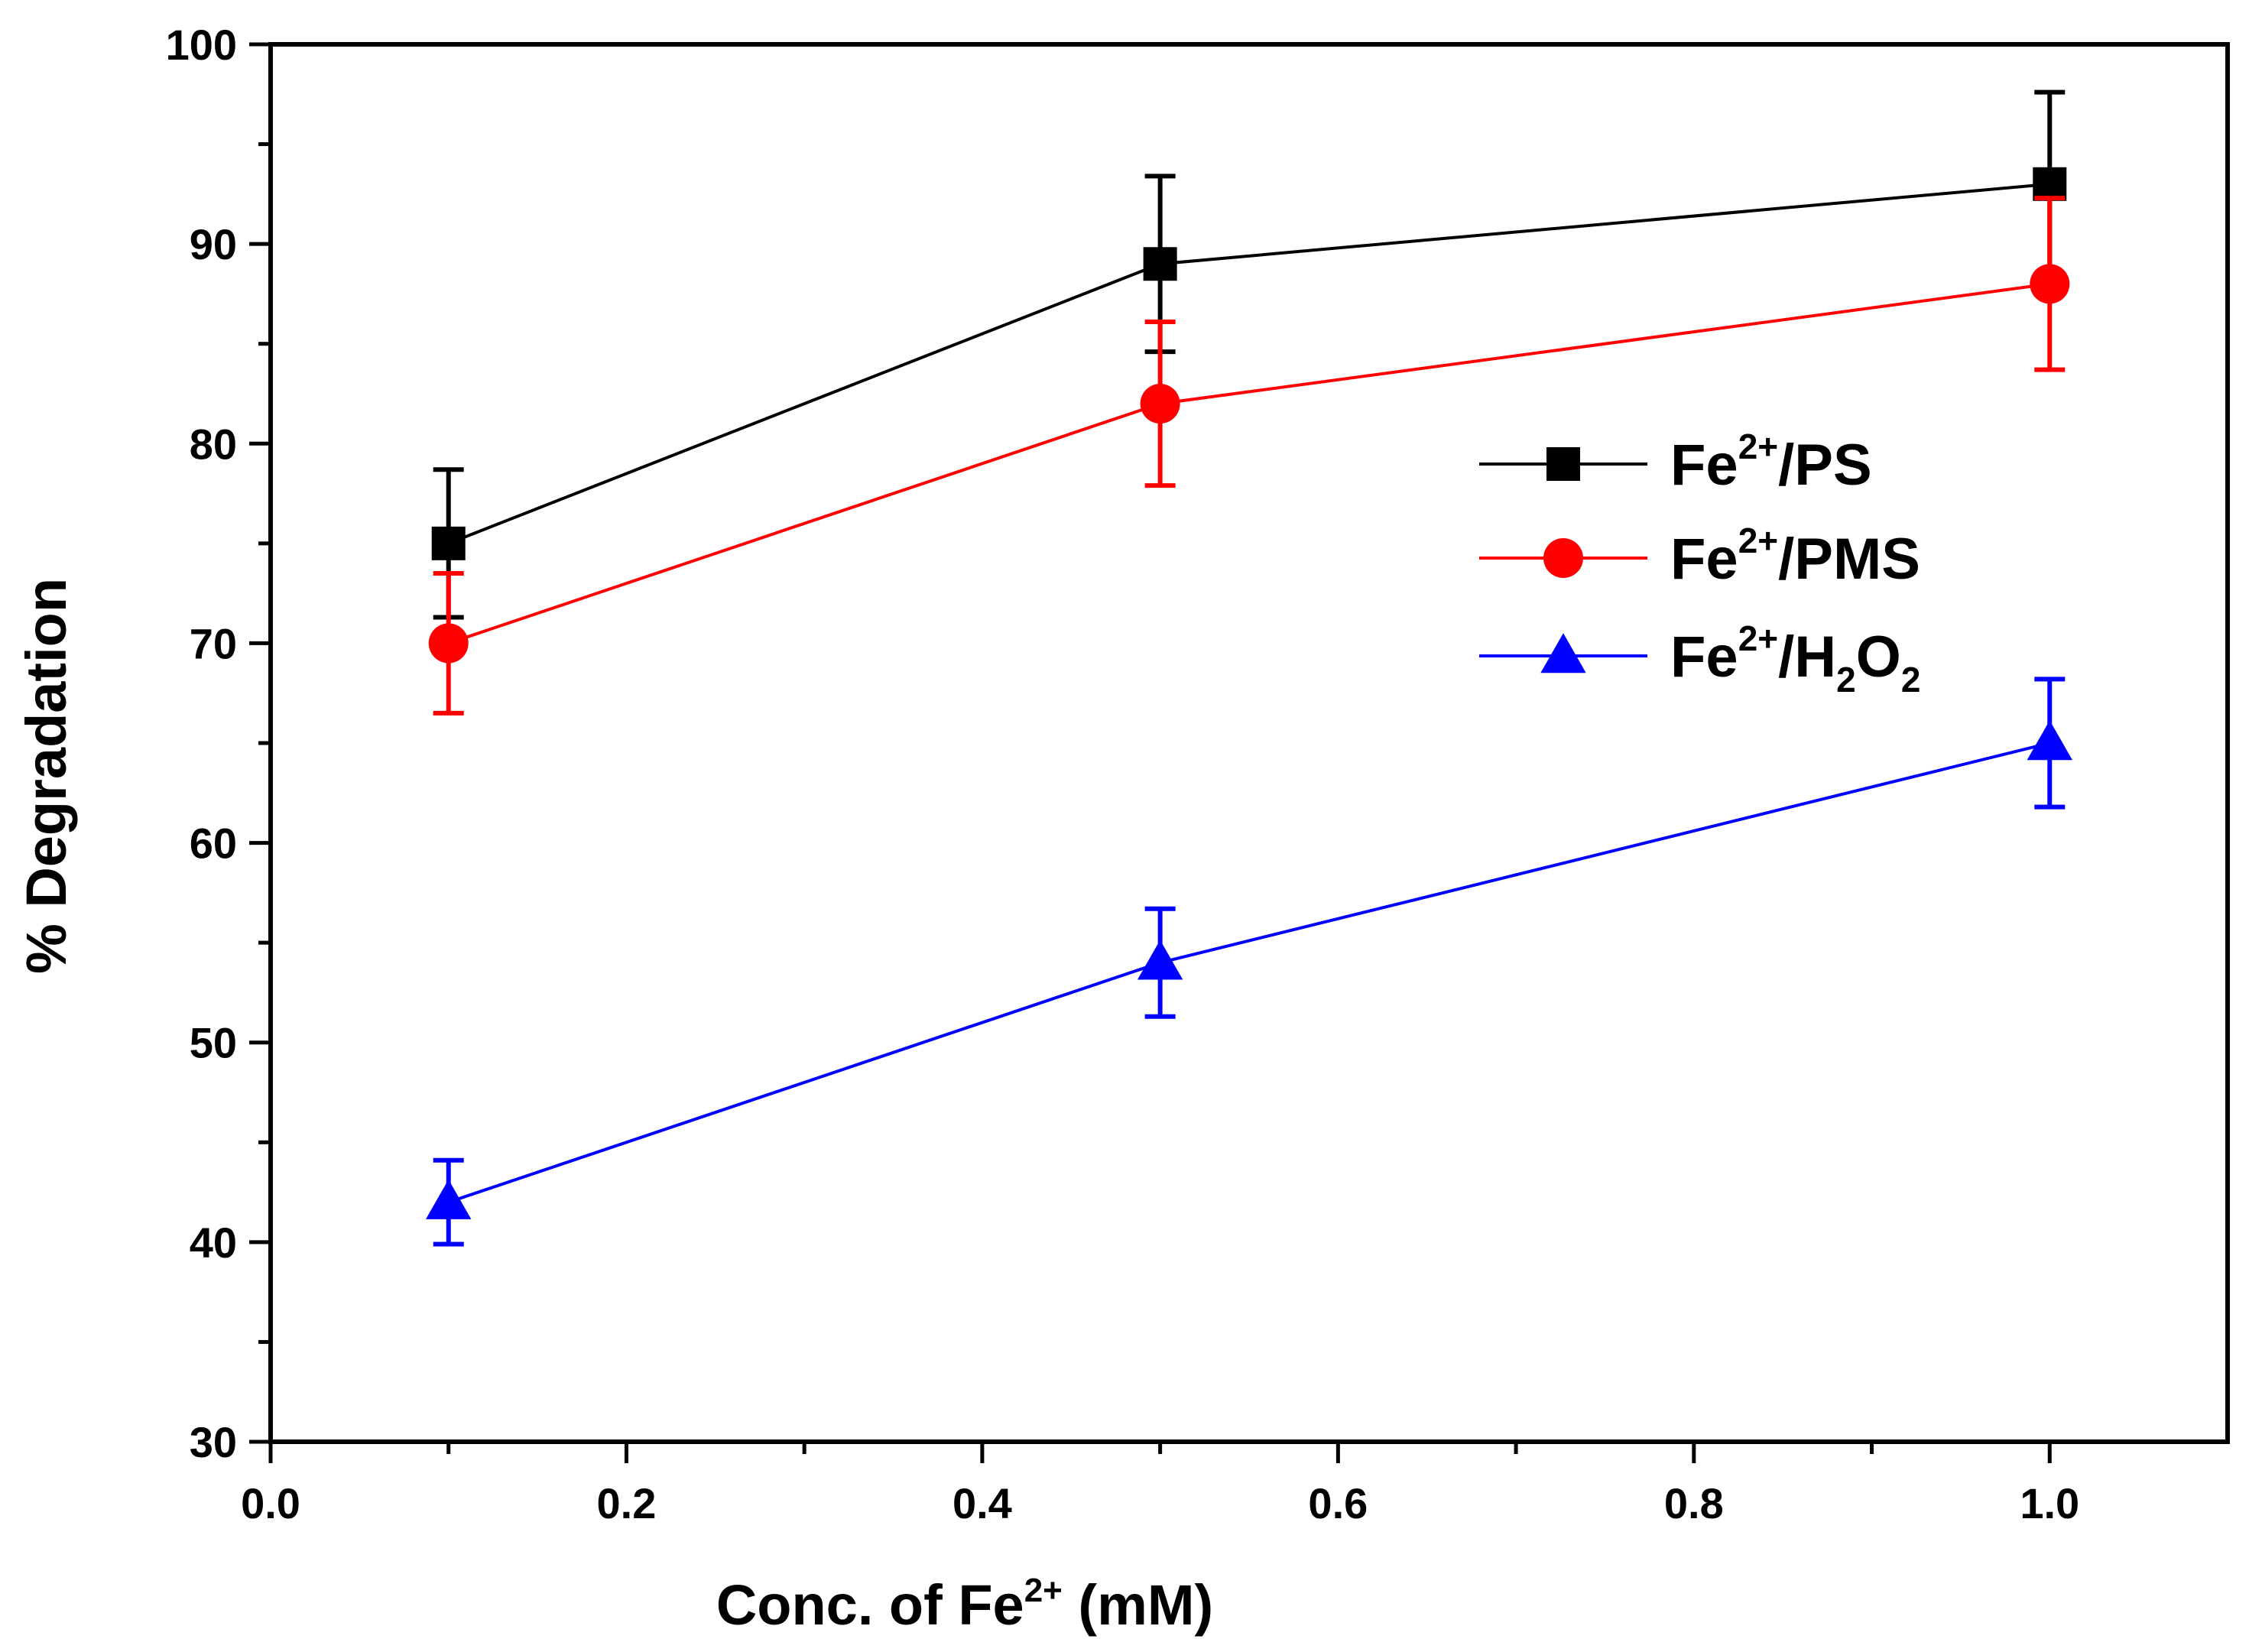 The height and width of the screenshot is (1652, 2249). I want to click on legend-item: Fe2+/PMS, so click(1700, 556).